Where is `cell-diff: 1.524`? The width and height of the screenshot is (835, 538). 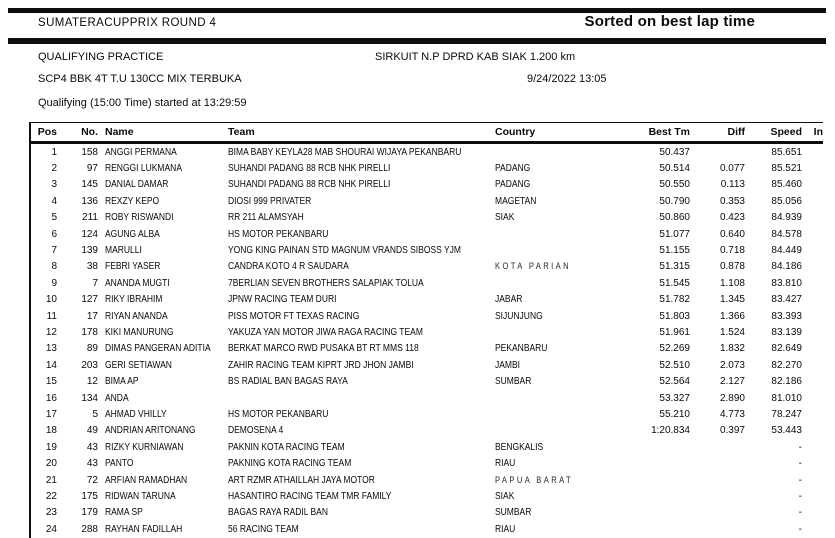
cell-diff: 1.524 is located at coordinates (732, 332).